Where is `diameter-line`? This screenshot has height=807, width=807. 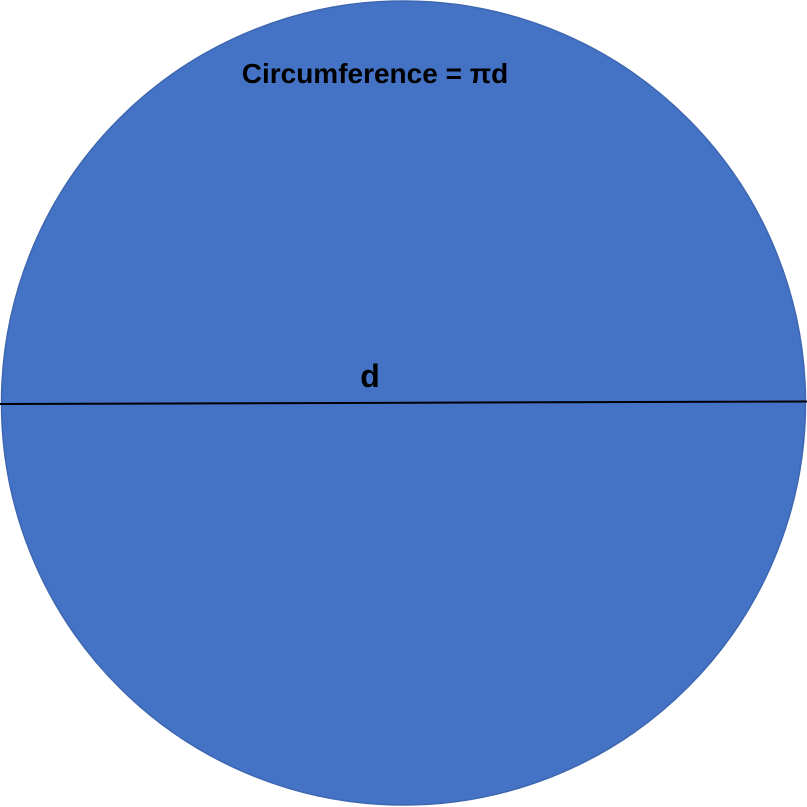
diameter-line is located at coordinates (403, 402).